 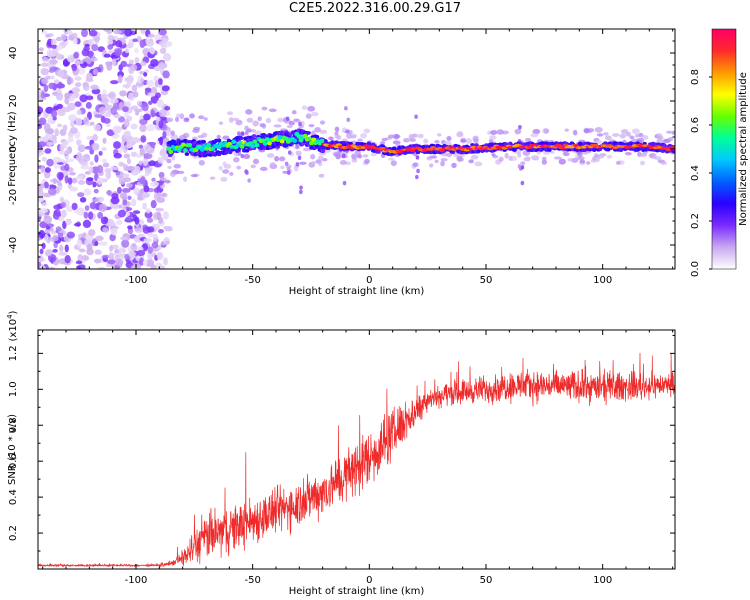 I want to click on colorbar-tick-label: 0.8, so click(x=695, y=77).